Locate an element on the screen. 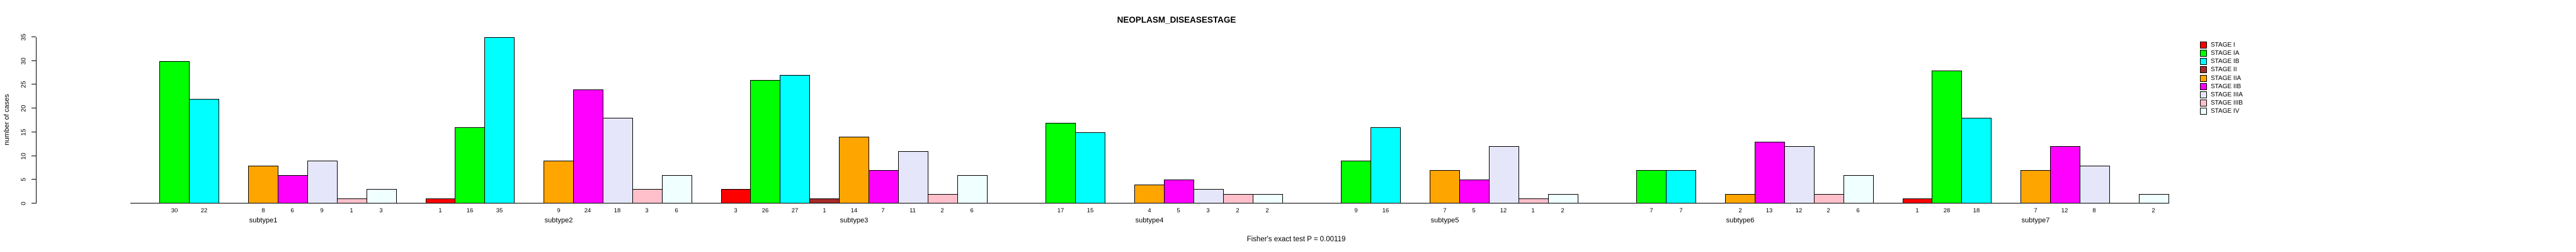 This screenshot has width=2576, height=252. bar-value-label: 12 is located at coordinates (1799, 210).